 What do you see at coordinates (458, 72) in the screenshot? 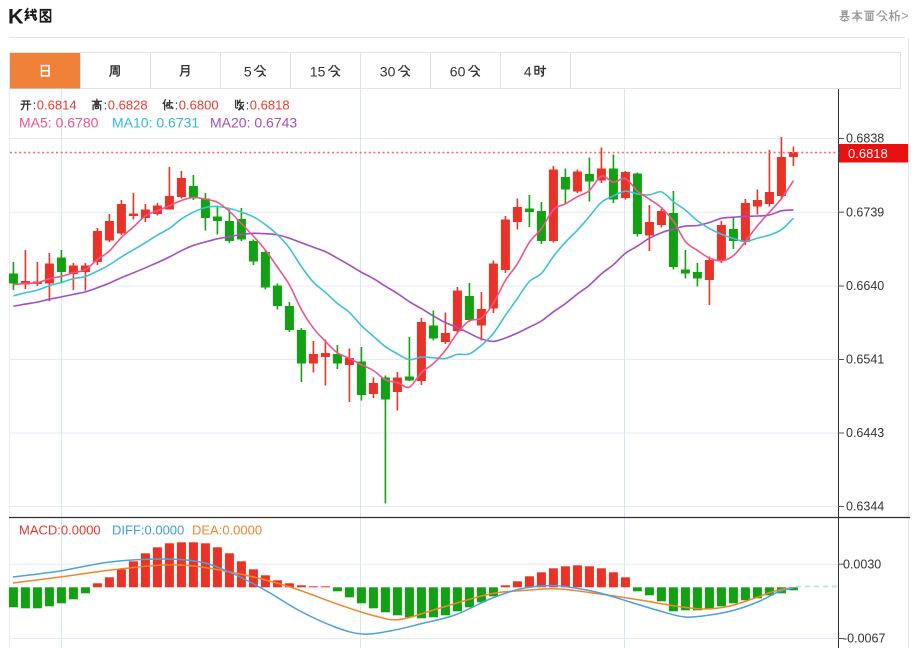
I see `svg-text: 60` at bounding box center [458, 72].